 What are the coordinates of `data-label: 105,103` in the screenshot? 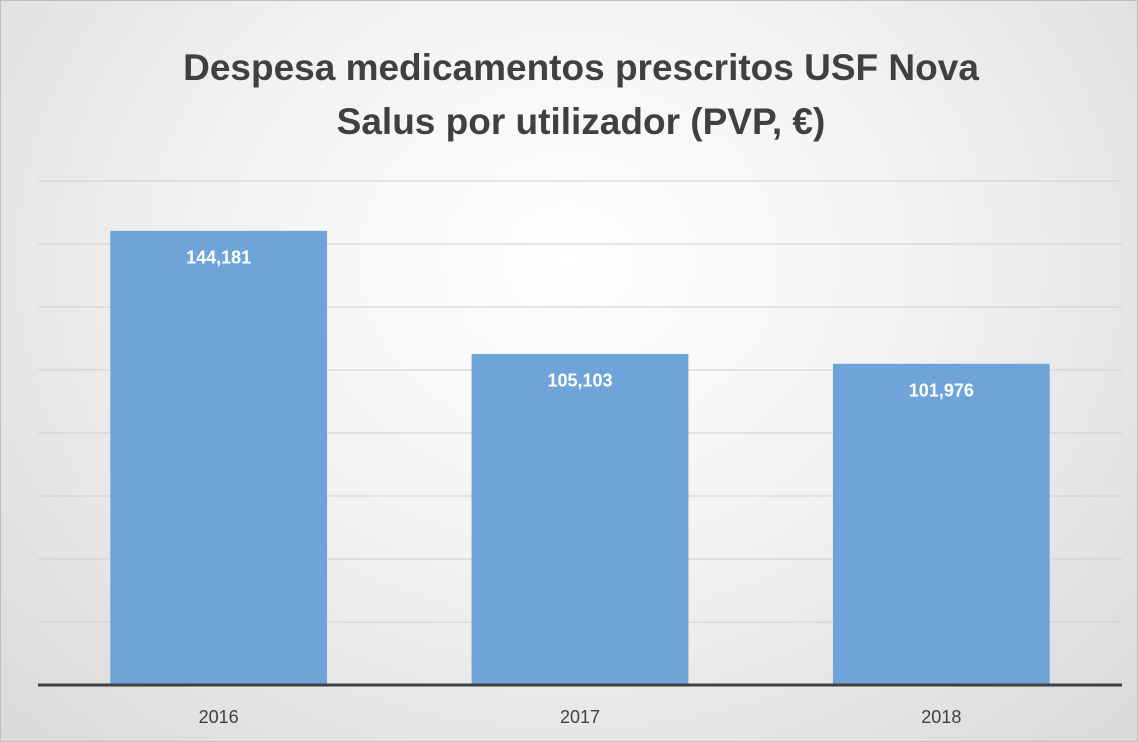 It's located at (579, 381).